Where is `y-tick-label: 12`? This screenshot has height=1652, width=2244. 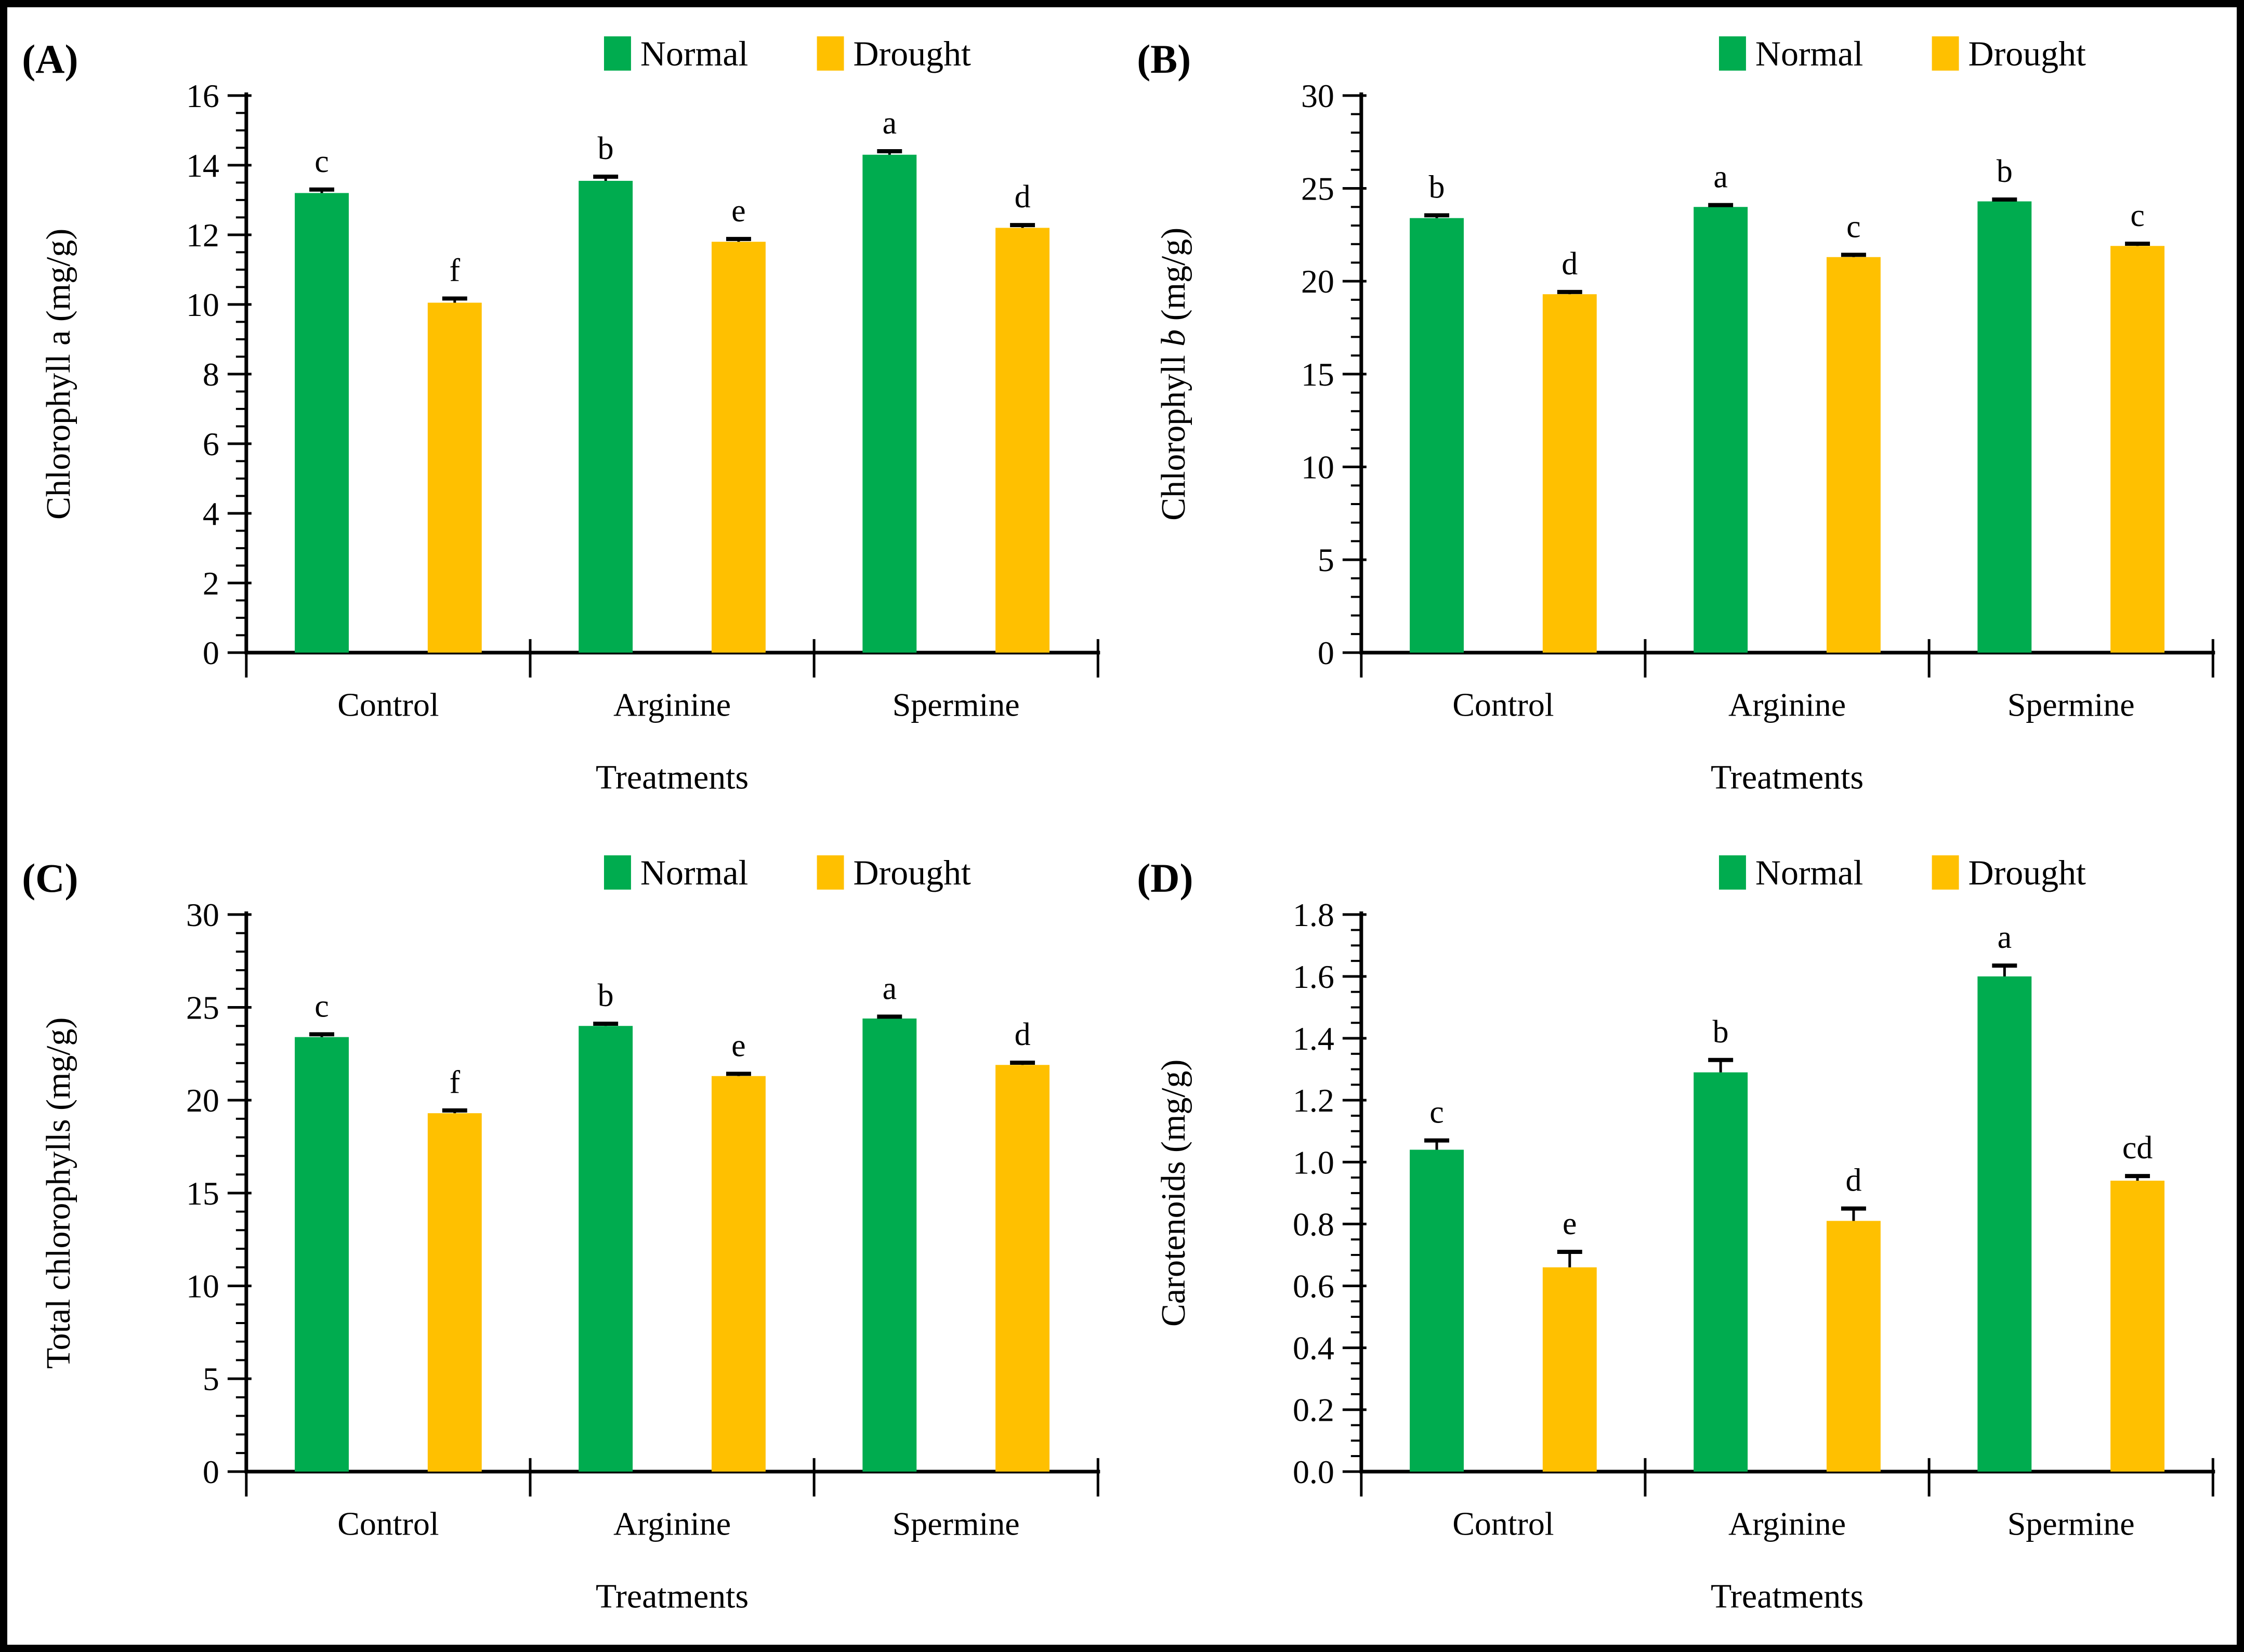
y-tick-label: 12 is located at coordinates (202, 235).